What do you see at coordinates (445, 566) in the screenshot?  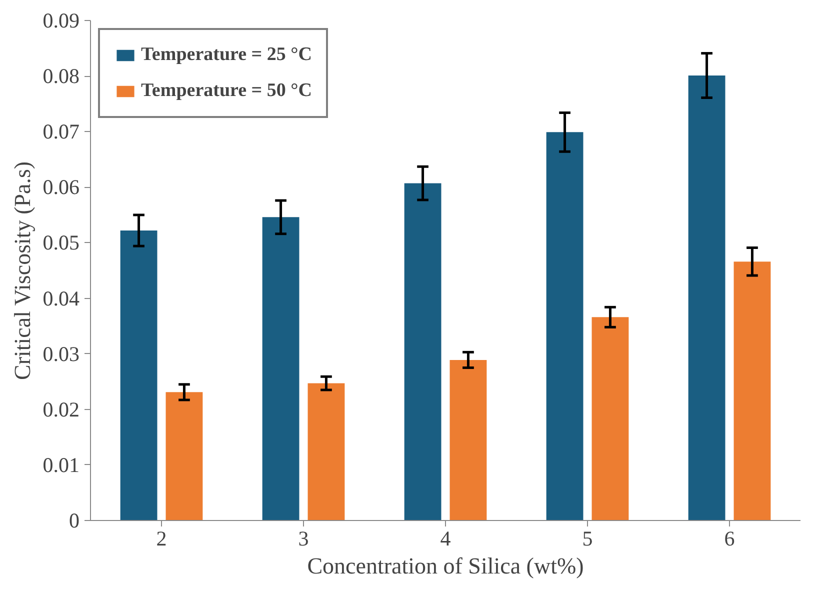 I see `x-axis-title: Concentration of Silica (wt%)` at bounding box center [445, 566].